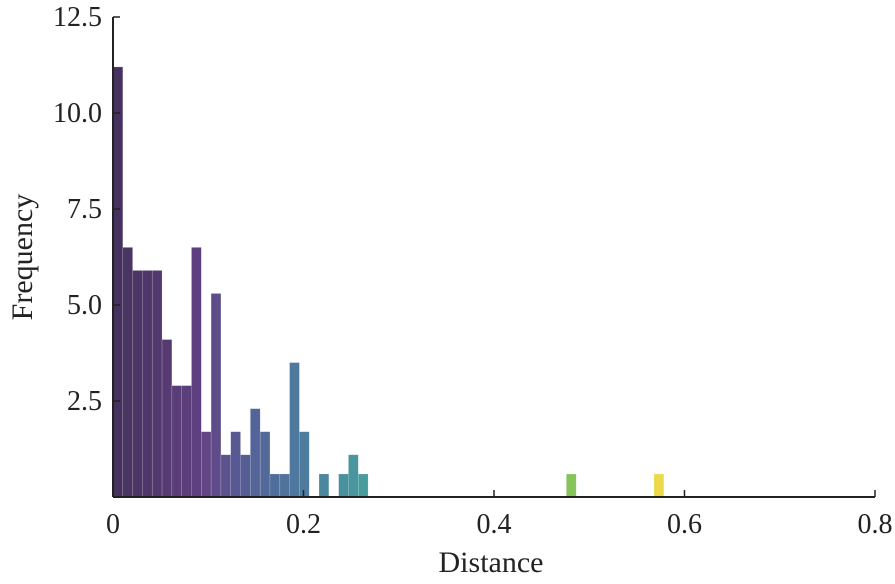 Image resolution: width=895 pixels, height=584 pixels. What do you see at coordinates (303, 524) in the screenshot?
I see `x-tick-label-1: 0.2` at bounding box center [303, 524].